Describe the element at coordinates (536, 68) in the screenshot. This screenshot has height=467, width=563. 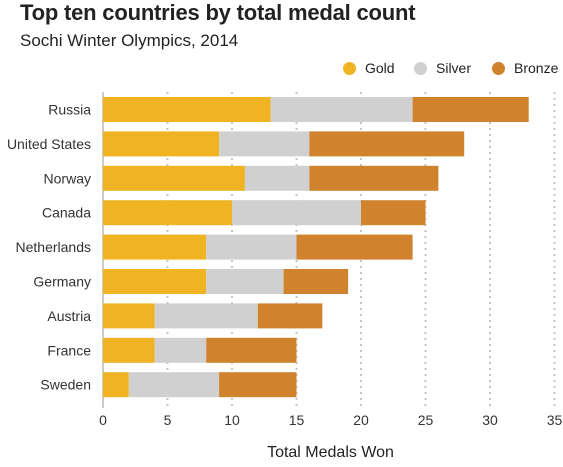
I see `legend-label-bronze: Bronze` at that location.